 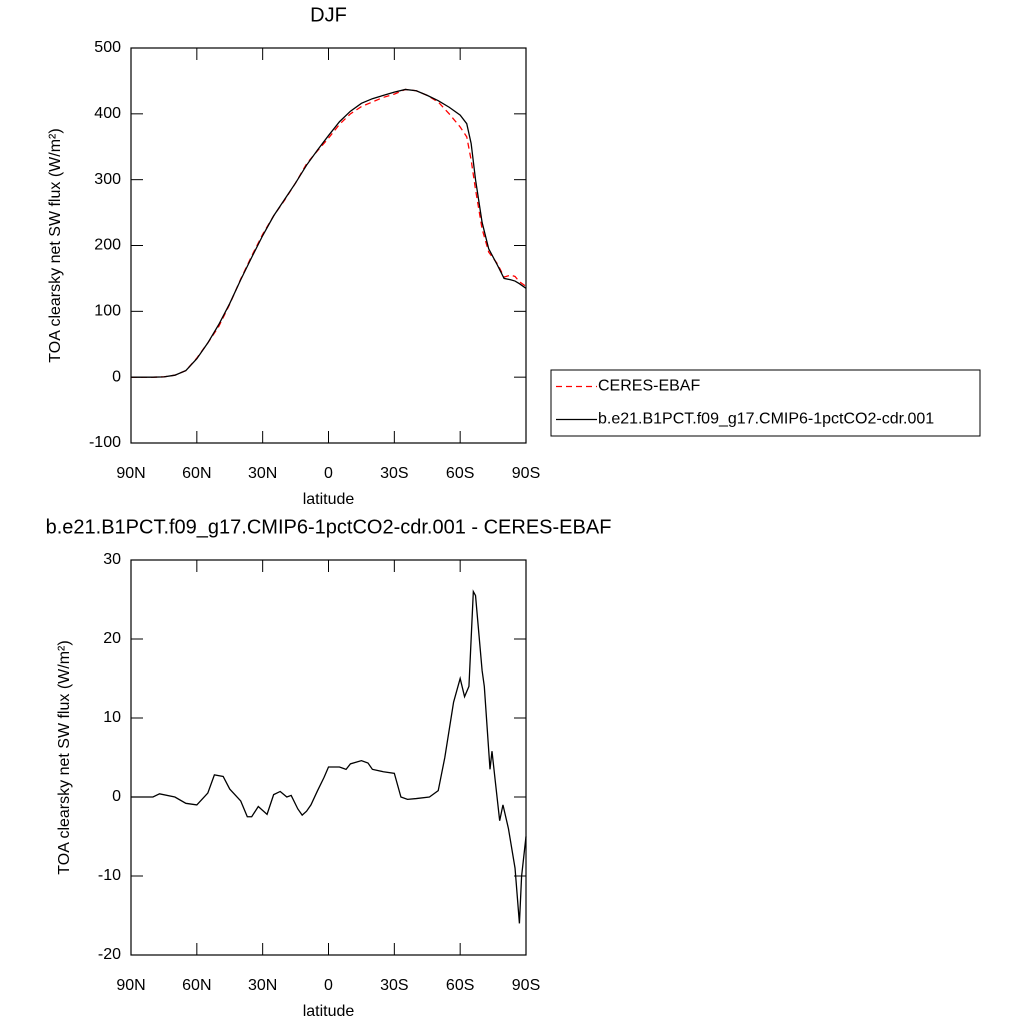 What do you see at coordinates (107, 245) in the screenshot?
I see `y-tick-label: 200` at bounding box center [107, 245].